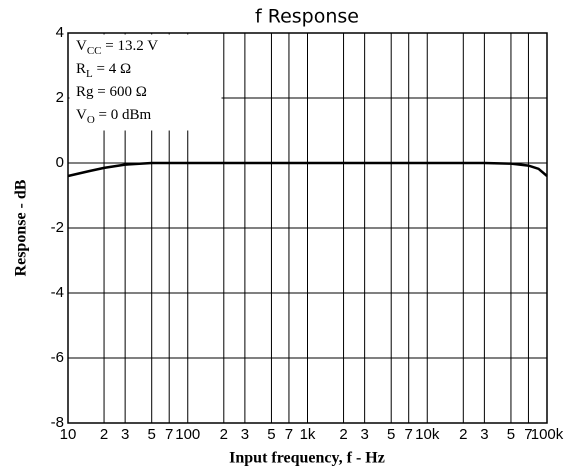 This screenshot has height=471, width=579. Describe the element at coordinates (60, 32) in the screenshot. I see `y-tick-label: 4` at that location.